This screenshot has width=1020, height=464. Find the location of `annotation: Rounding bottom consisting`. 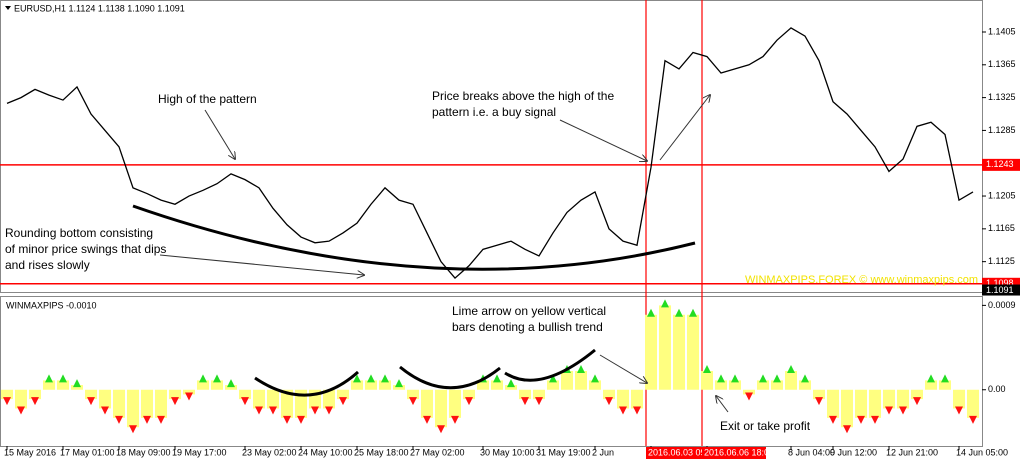

annotation: Rounding bottom consisting is located at coordinates (79, 233).